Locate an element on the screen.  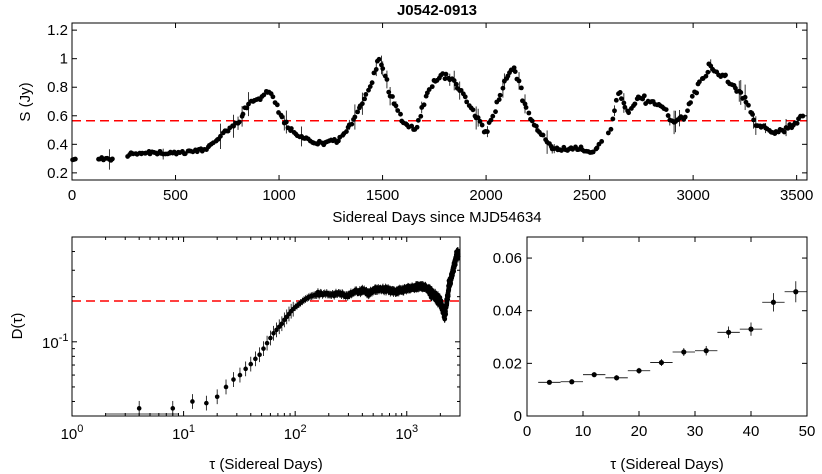
zoom-y-tick-label: 0.02 is located at coordinates (507, 363).